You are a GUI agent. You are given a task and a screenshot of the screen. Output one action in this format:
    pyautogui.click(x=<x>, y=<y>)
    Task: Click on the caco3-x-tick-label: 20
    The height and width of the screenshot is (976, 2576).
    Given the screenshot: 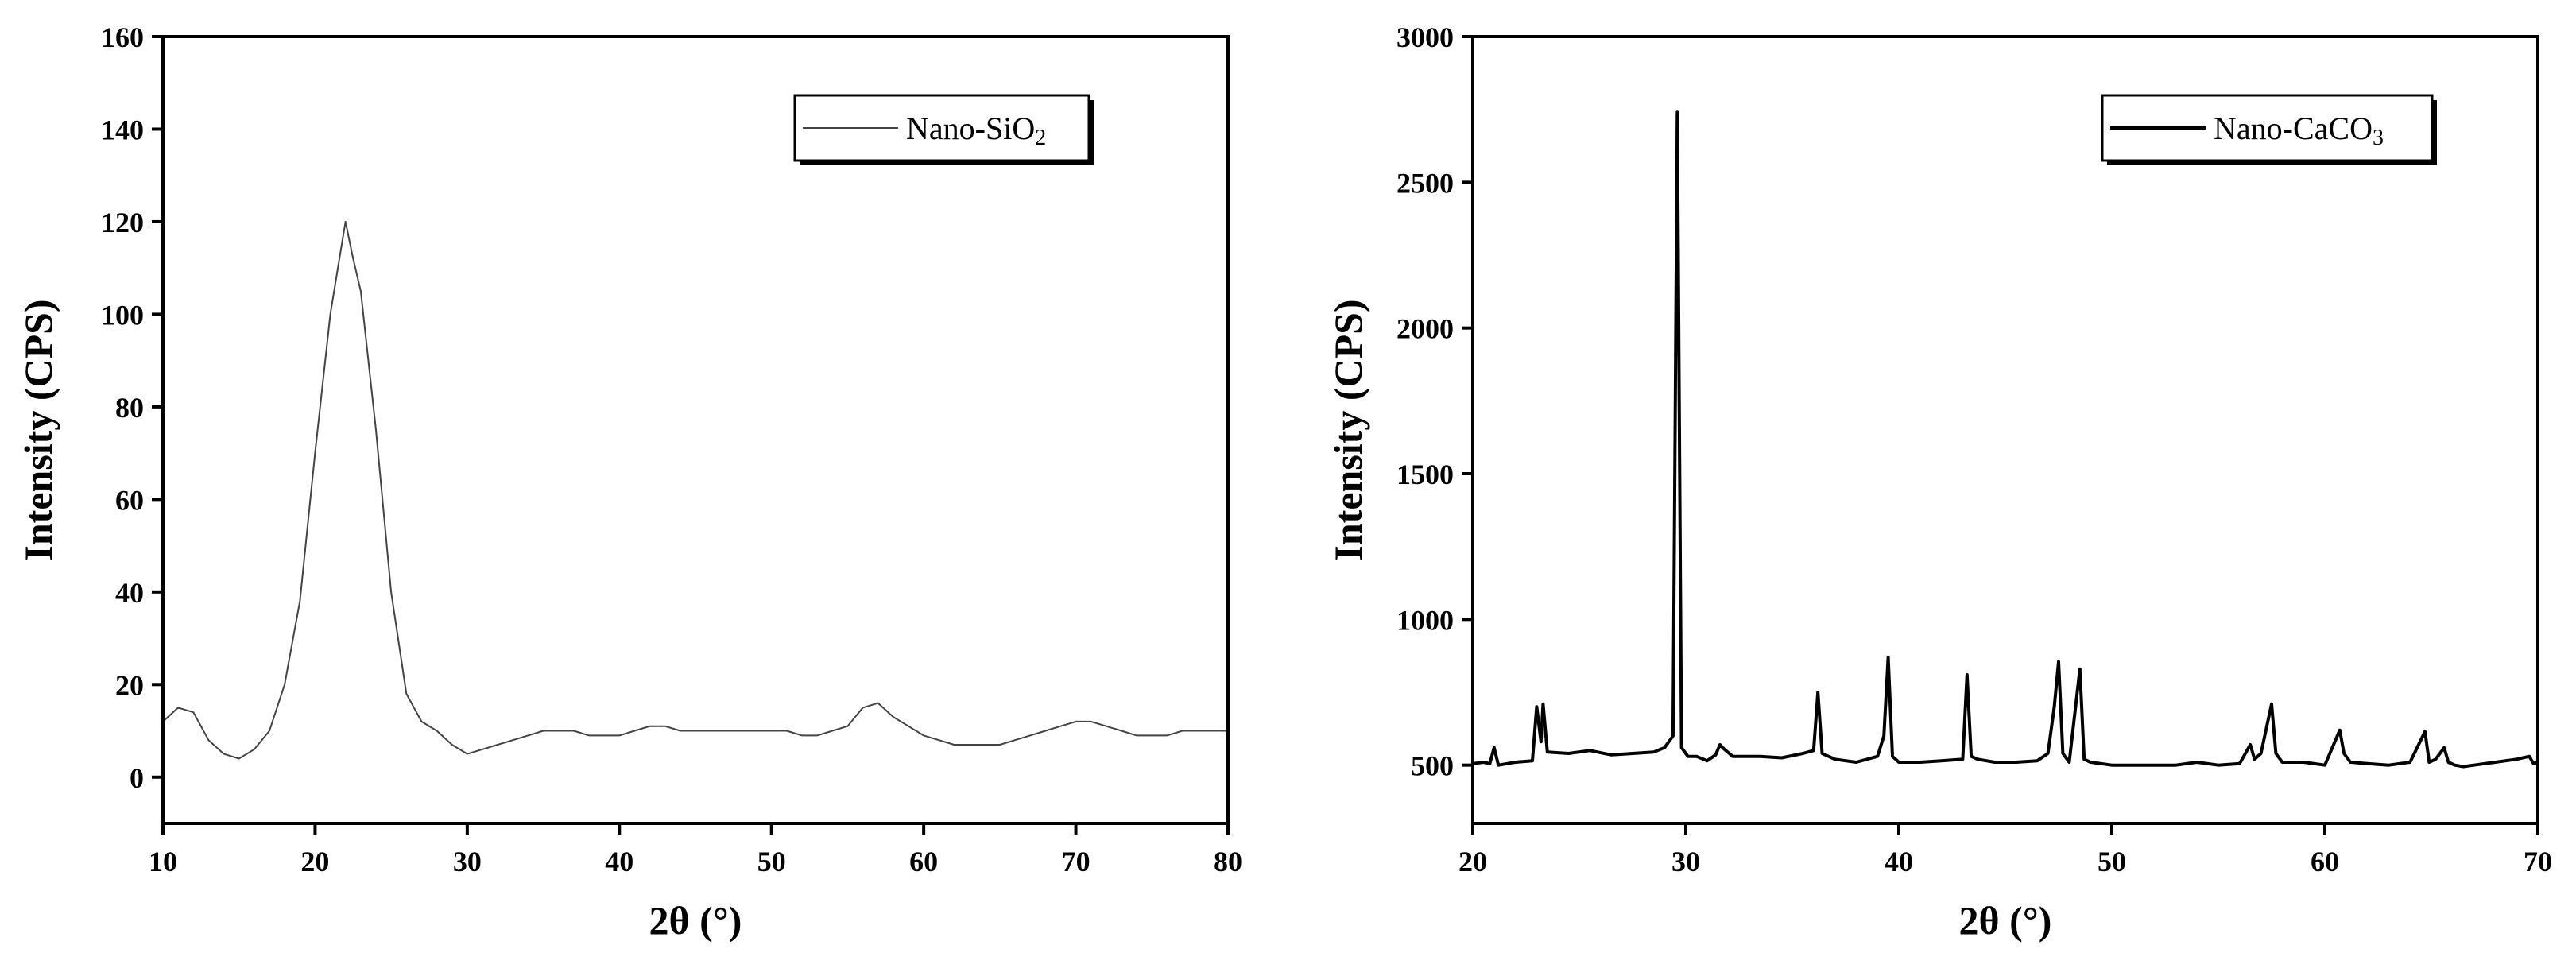 What is the action you would take?
    pyautogui.click(x=1472, y=861)
    